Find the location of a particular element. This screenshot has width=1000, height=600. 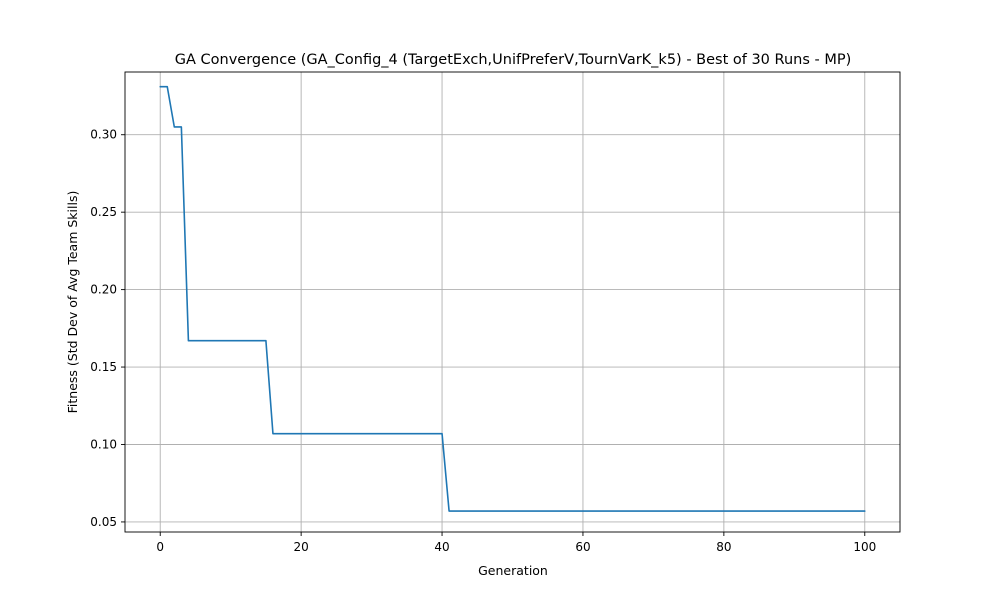

y-tick-label: 0.05 is located at coordinates (103, 522).